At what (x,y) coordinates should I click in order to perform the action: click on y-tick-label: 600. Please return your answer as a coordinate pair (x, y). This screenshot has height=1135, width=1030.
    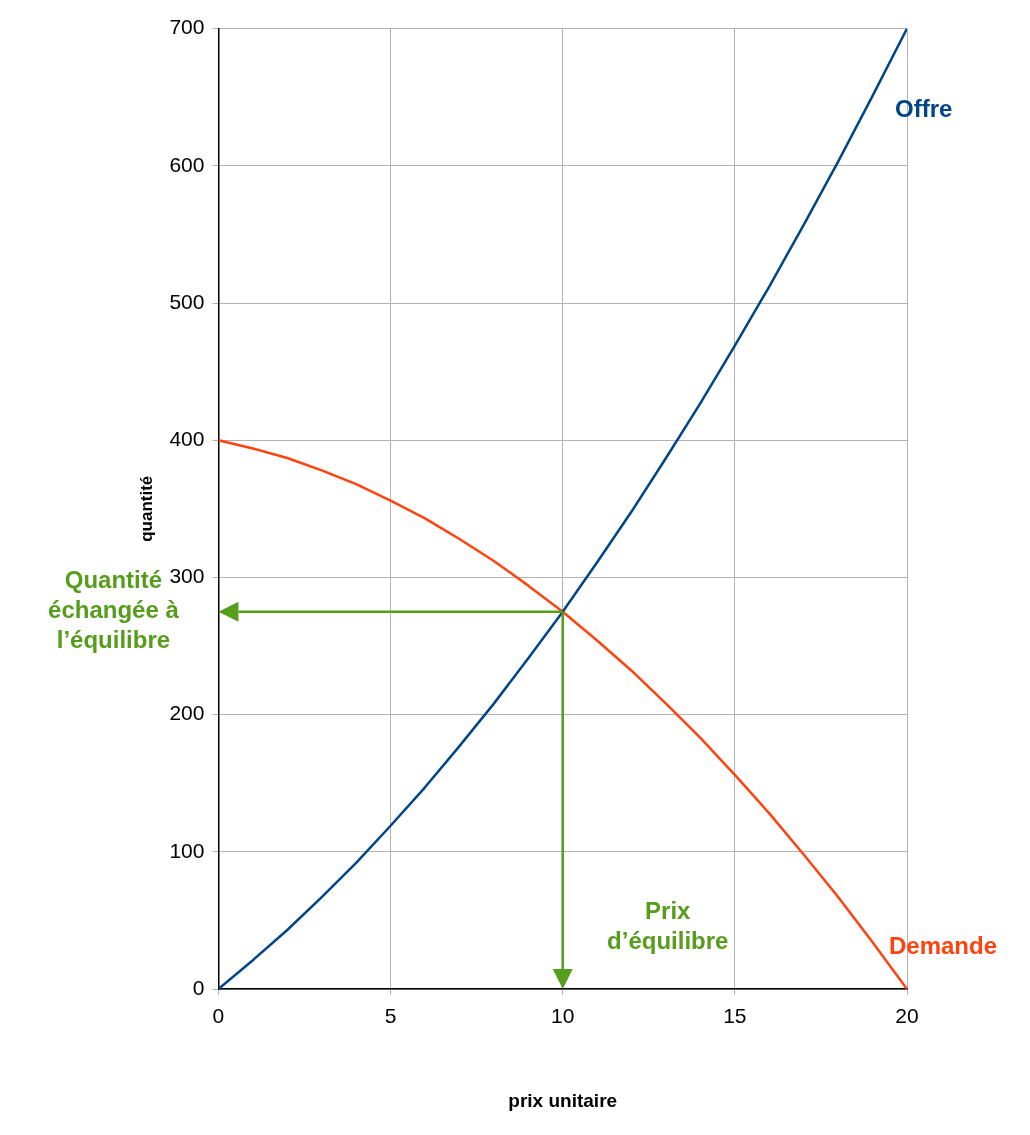
    Looking at the image, I should click on (187, 164).